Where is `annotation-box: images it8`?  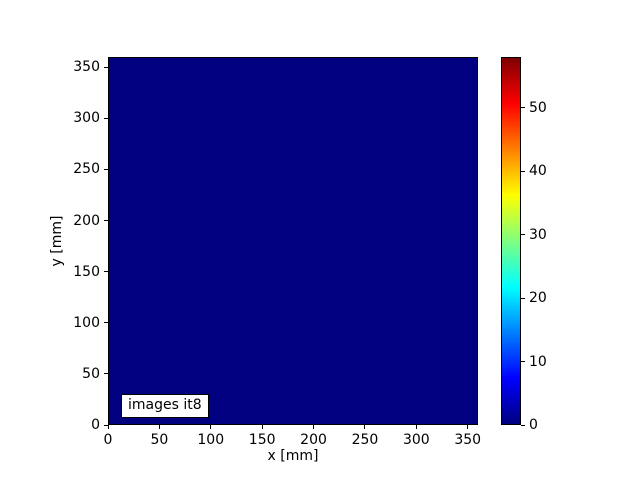 annotation-box: images it8 is located at coordinates (165, 406).